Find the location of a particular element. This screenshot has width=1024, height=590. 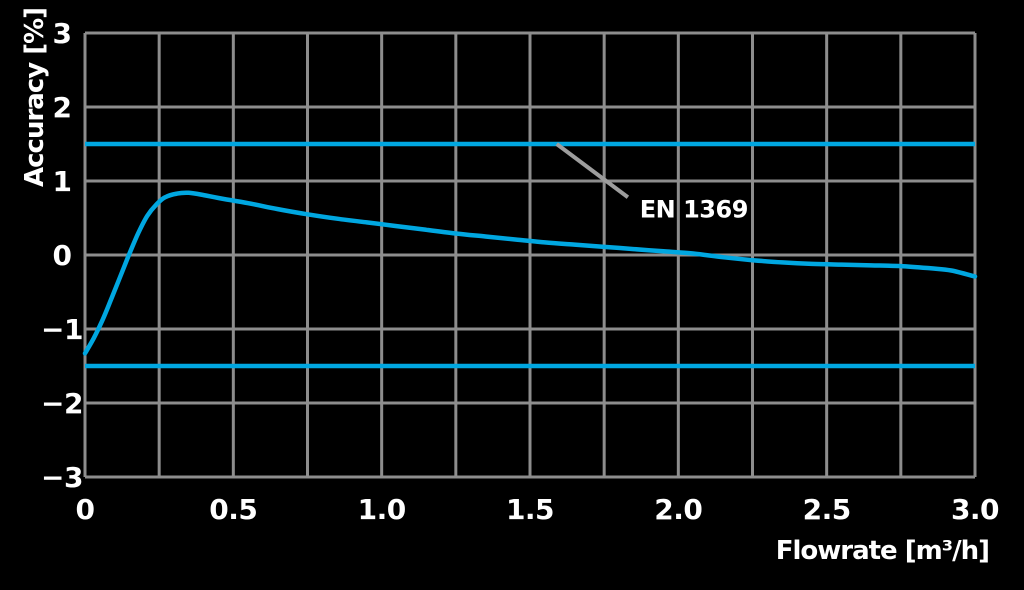

y-tick-label: 0 is located at coordinates (62, 255).